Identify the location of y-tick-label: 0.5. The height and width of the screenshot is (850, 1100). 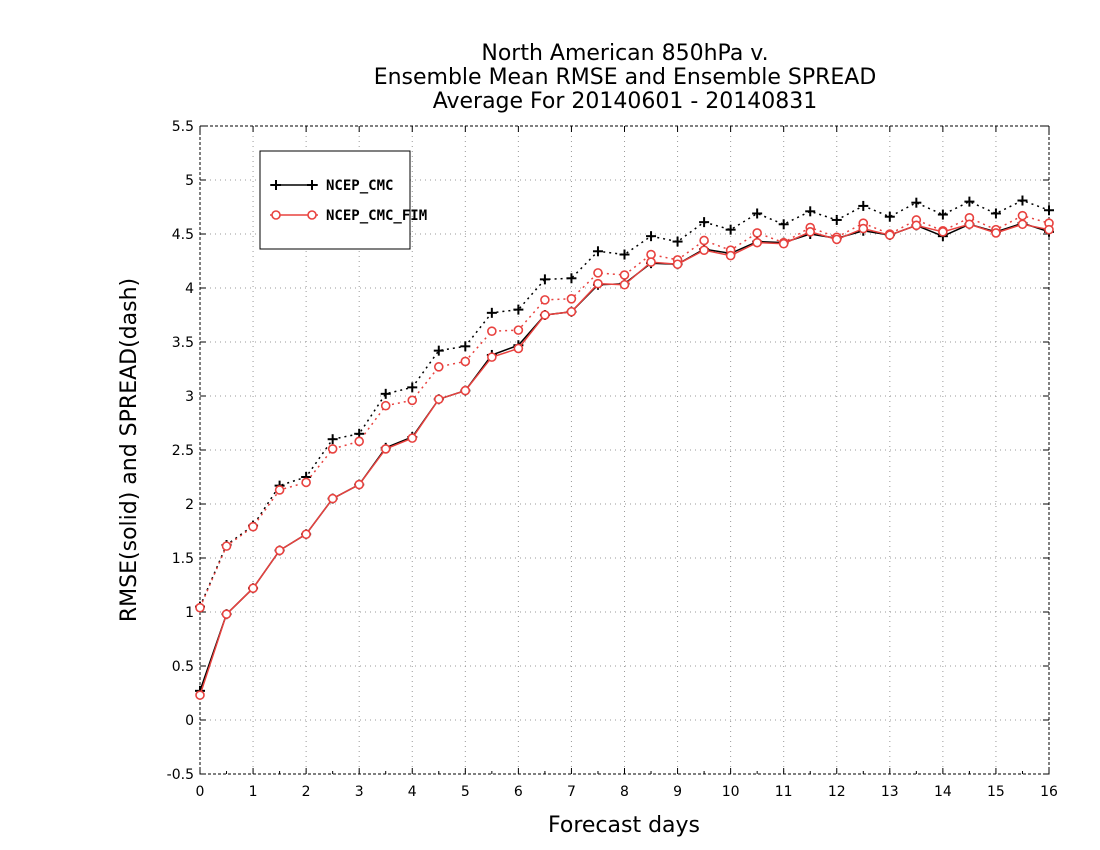
(183, 667).